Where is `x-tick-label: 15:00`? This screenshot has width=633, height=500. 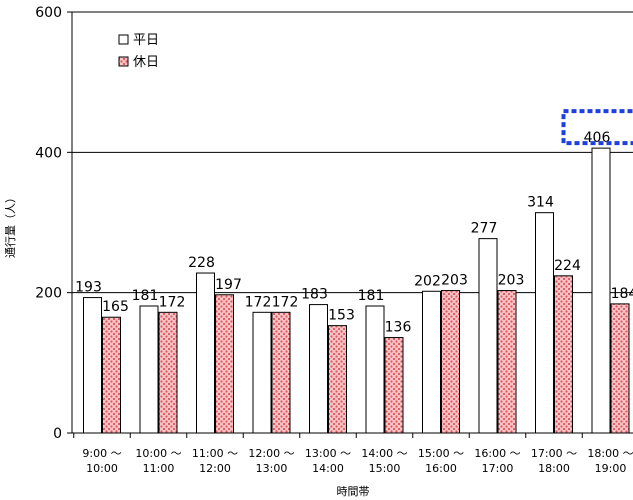 x-tick-label: 15:00 is located at coordinates (385, 468).